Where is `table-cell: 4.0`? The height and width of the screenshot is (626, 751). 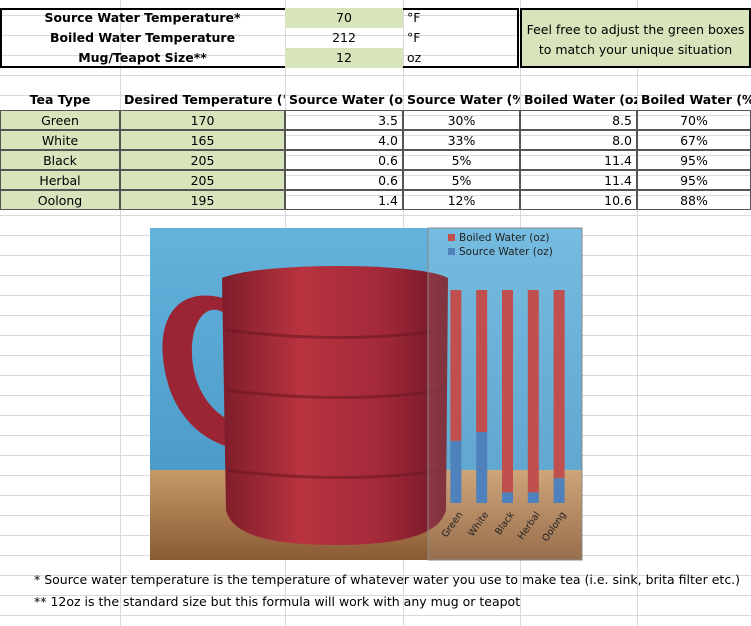
table-cell: 4.0 is located at coordinates (344, 140).